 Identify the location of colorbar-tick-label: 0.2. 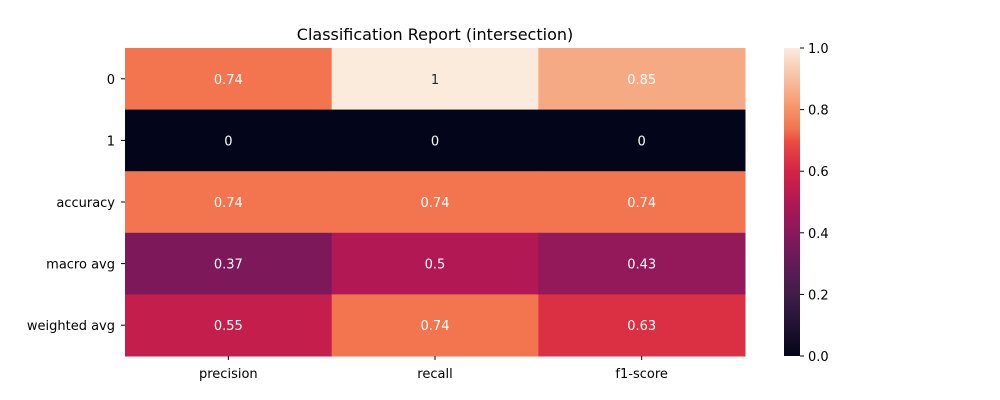
(818, 295).